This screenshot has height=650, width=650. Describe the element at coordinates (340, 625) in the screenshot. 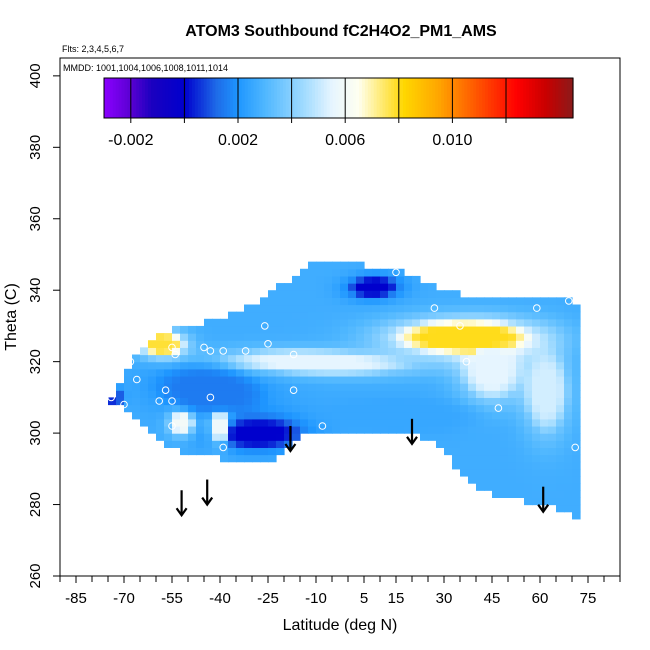

I see `x-axis-label: Latitude (deg N)` at that location.